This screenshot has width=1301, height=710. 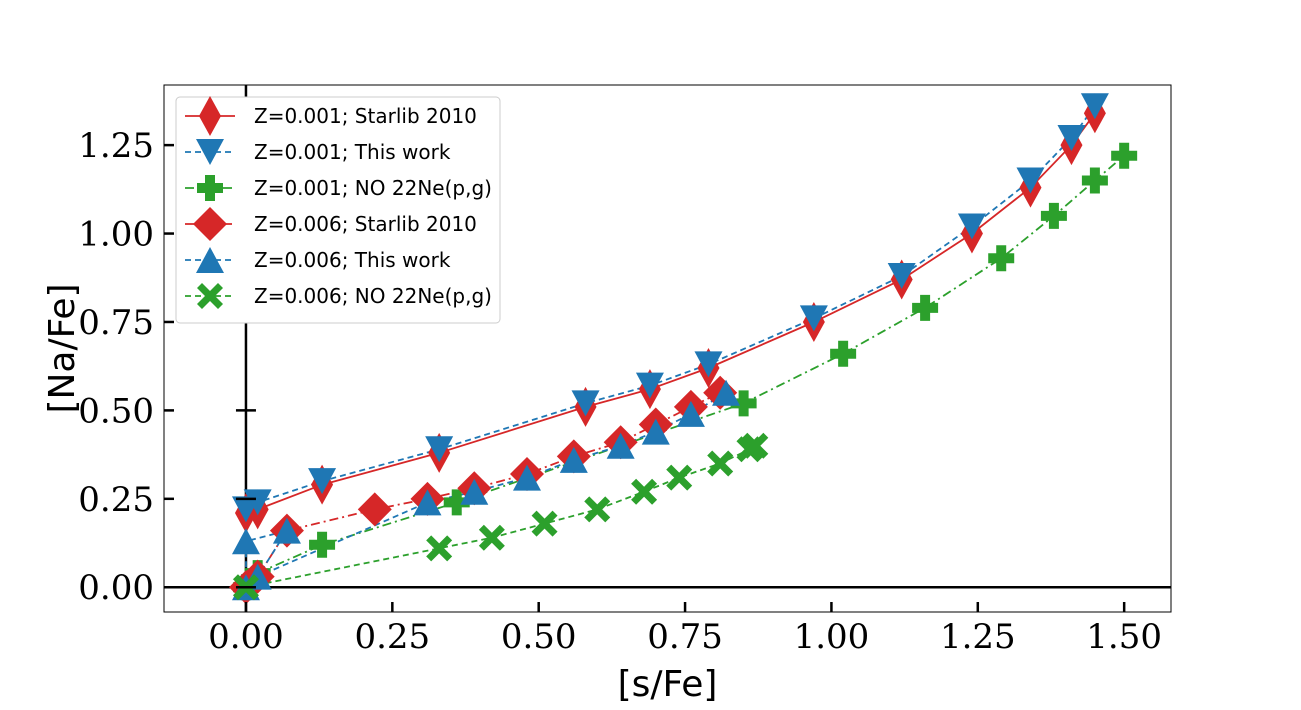 I want to click on legend-label-2: Z=0.001; This work, so click(x=352, y=152).